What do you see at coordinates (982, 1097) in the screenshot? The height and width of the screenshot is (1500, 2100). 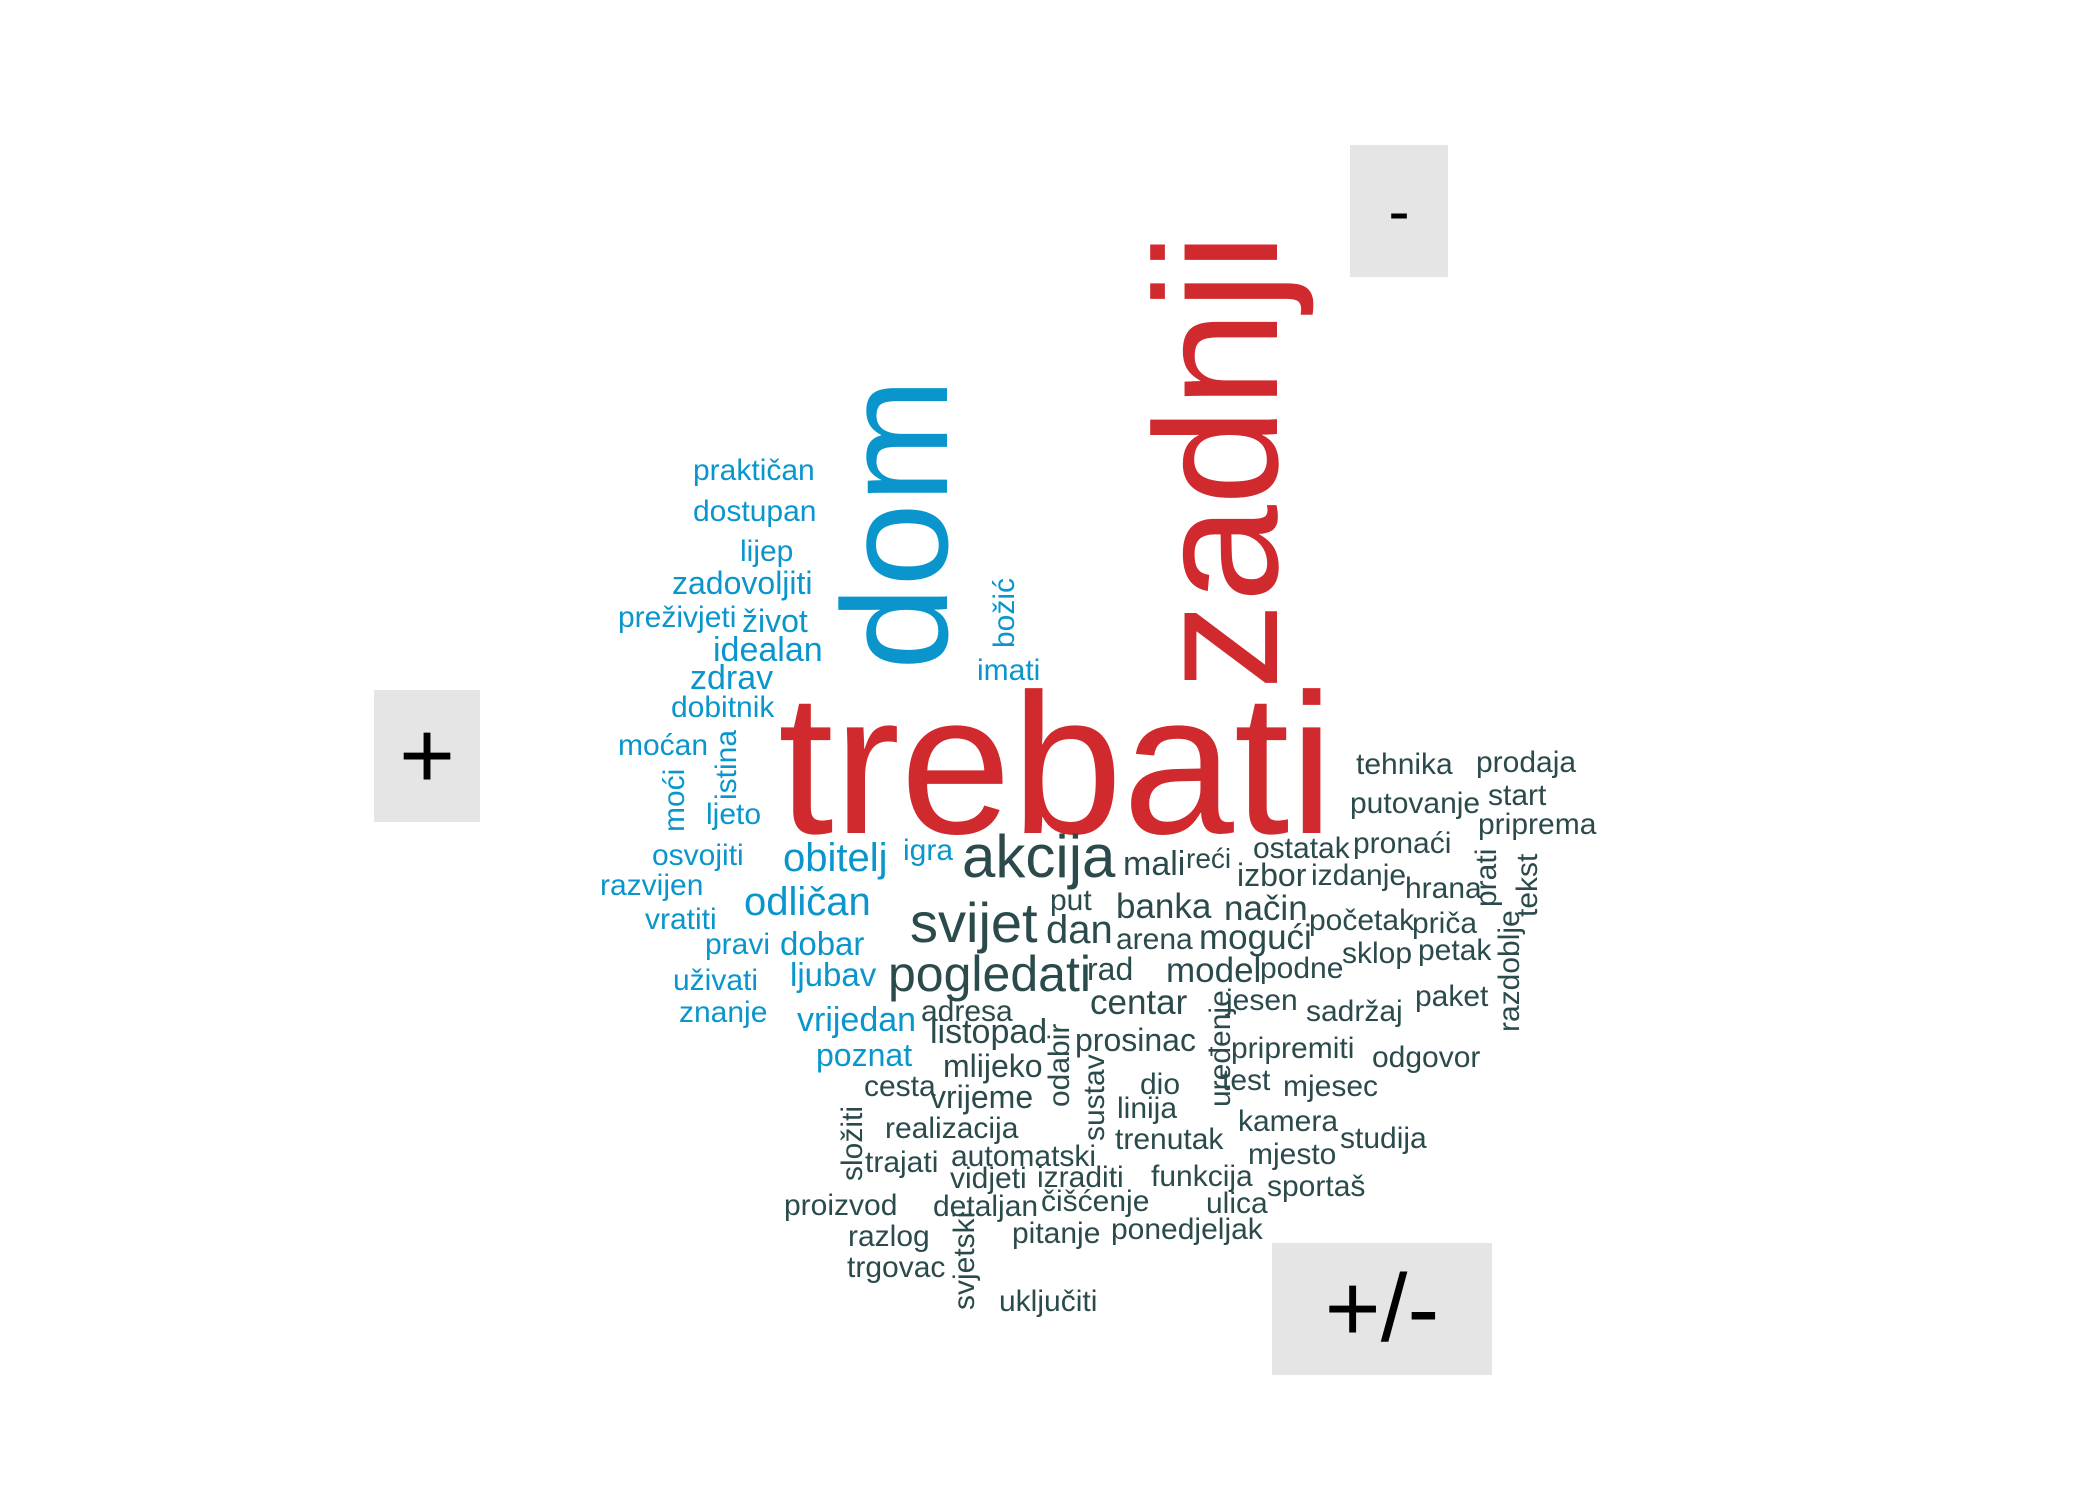 I see `word-vrijeme: vrijeme` at bounding box center [982, 1097].